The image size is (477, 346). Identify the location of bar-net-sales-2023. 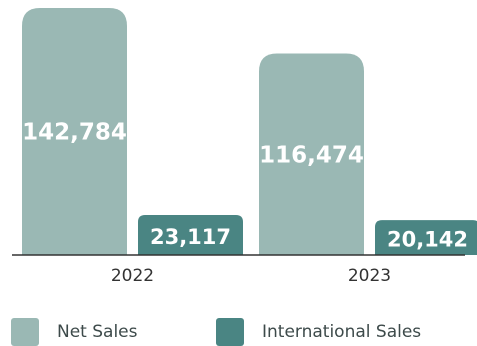
(311, 154).